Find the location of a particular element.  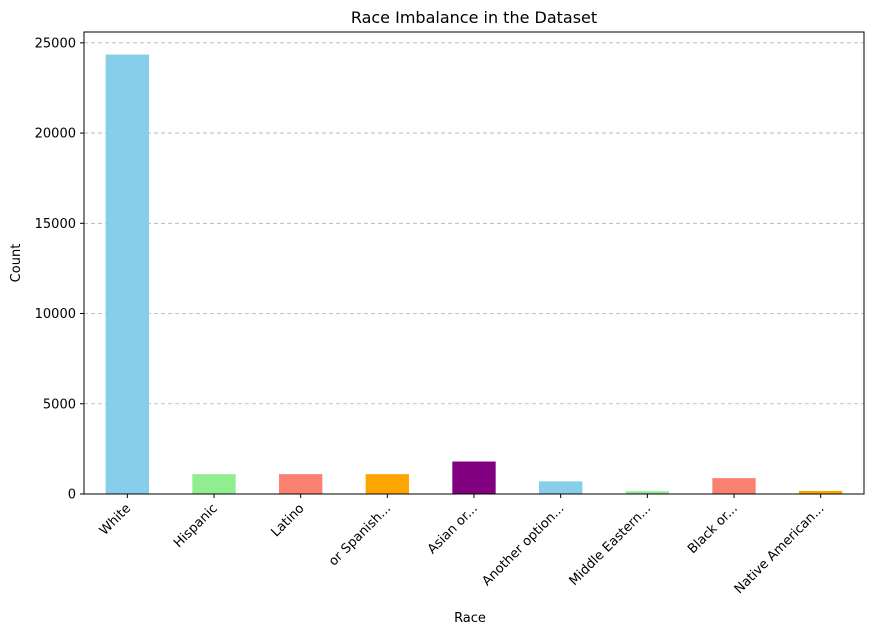

y-axis-label: Count is located at coordinates (16, 263).